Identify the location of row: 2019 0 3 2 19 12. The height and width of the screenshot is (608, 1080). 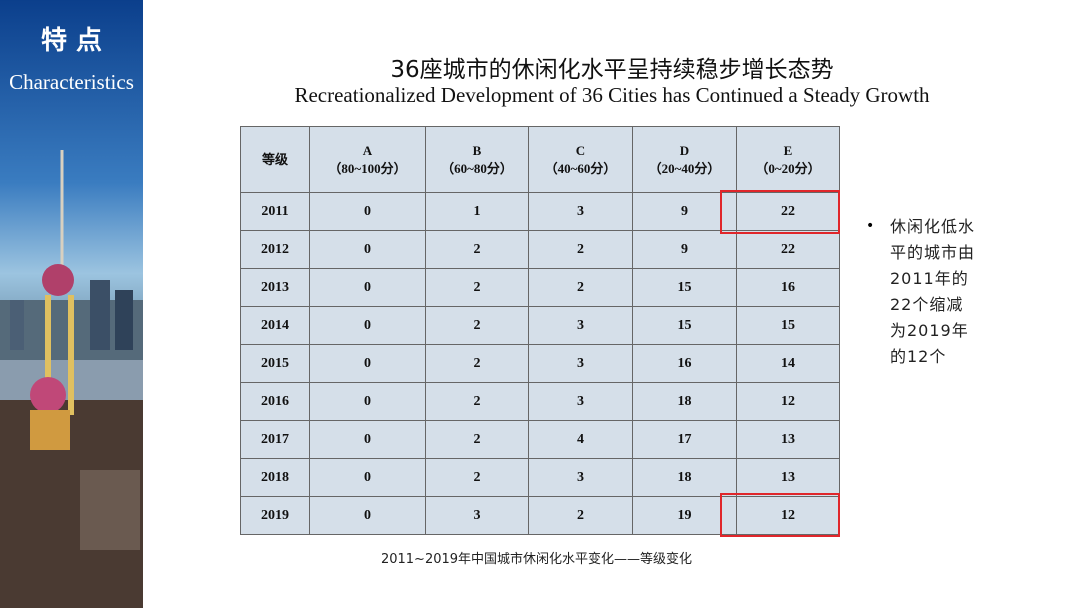
(540, 515).